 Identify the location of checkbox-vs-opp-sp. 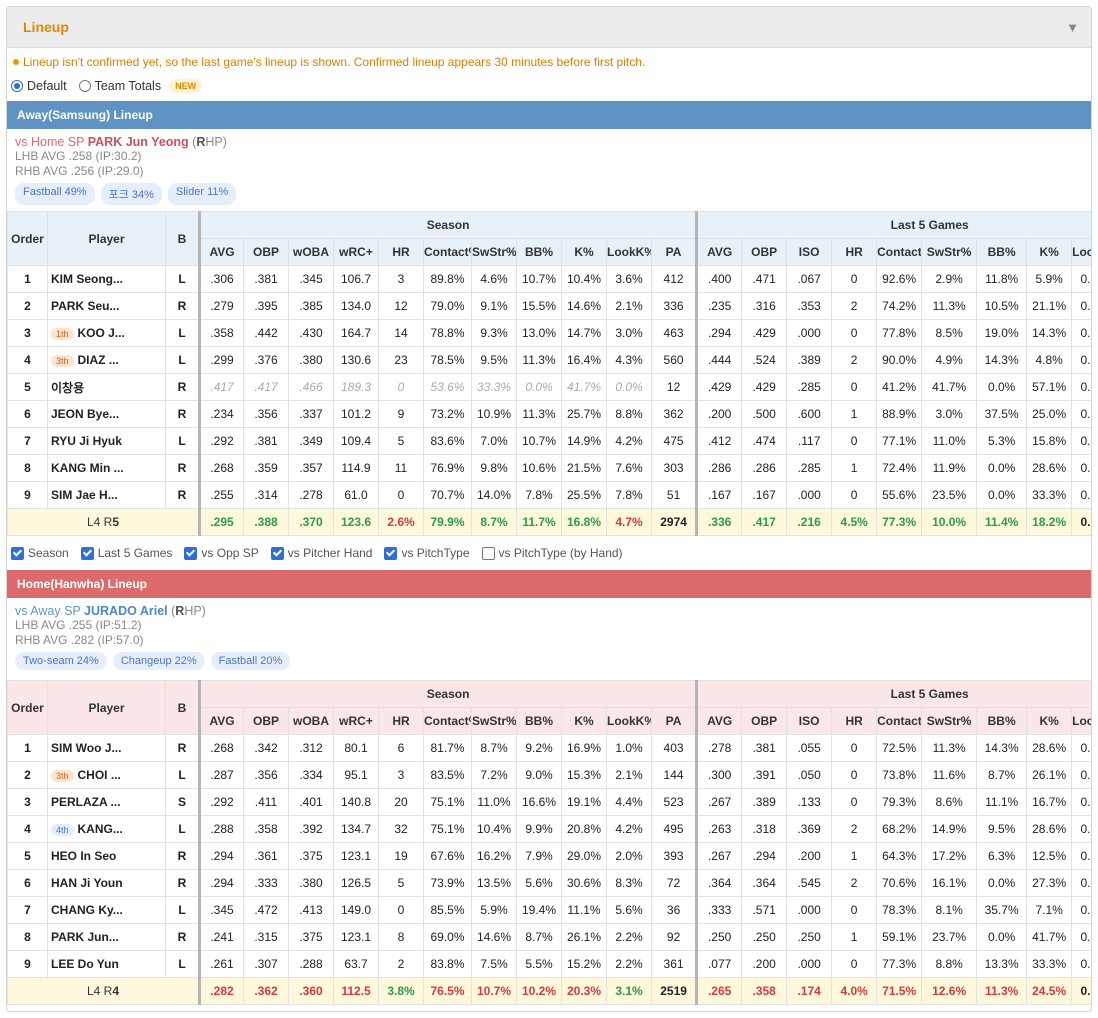
(191, 553).